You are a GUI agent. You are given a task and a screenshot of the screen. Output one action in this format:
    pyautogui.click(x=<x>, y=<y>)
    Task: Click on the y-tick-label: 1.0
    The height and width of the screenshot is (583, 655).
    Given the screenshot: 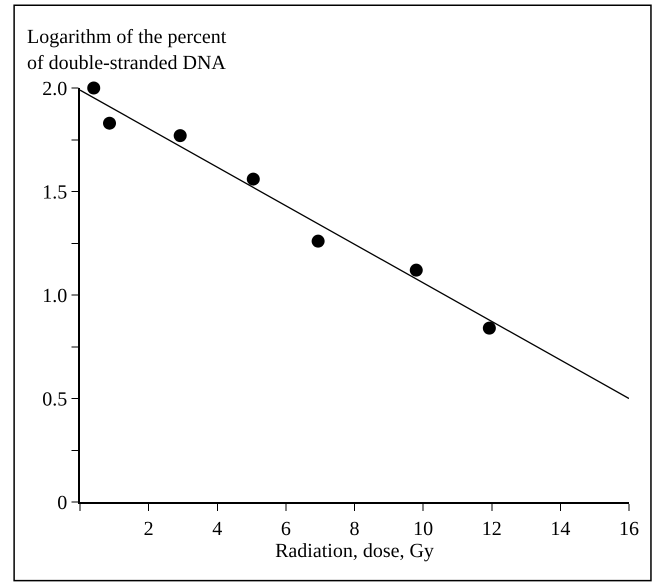 What is the action you would take?
    pyautogui.click(x=55, y=296)
    